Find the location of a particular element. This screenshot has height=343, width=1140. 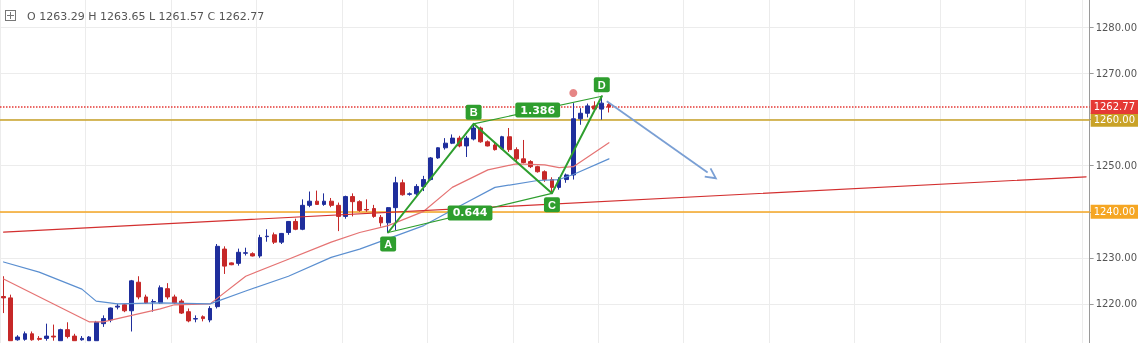

y-tick-label: 1250.00 is located at coordinates (1116, 166).